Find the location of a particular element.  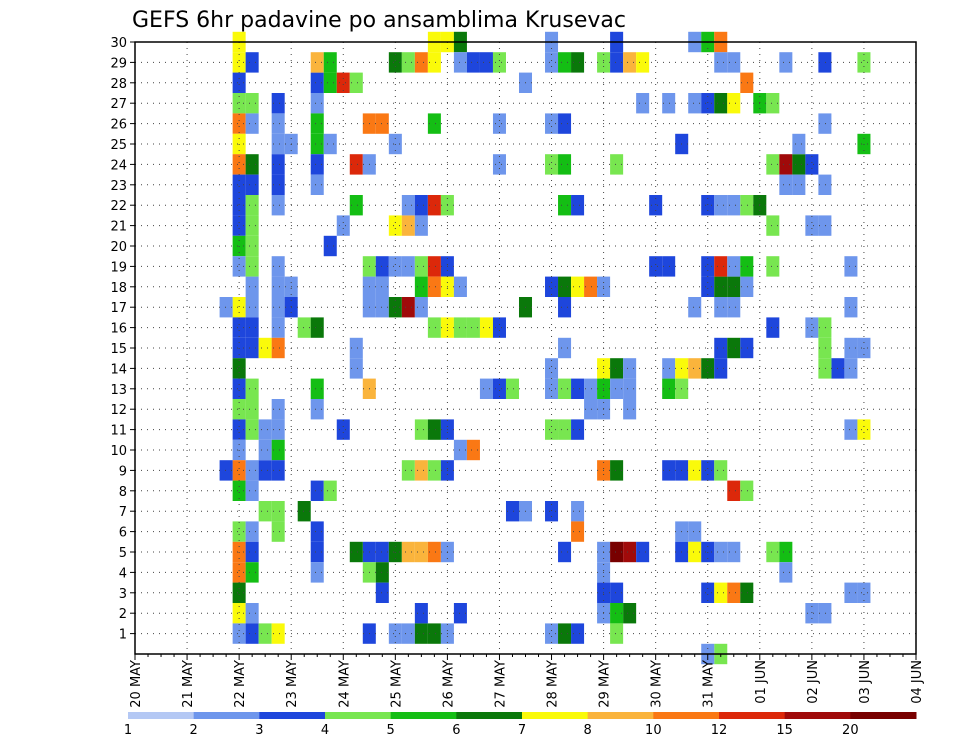

y-tick-label: 21 is located at coordinates (118, 227).